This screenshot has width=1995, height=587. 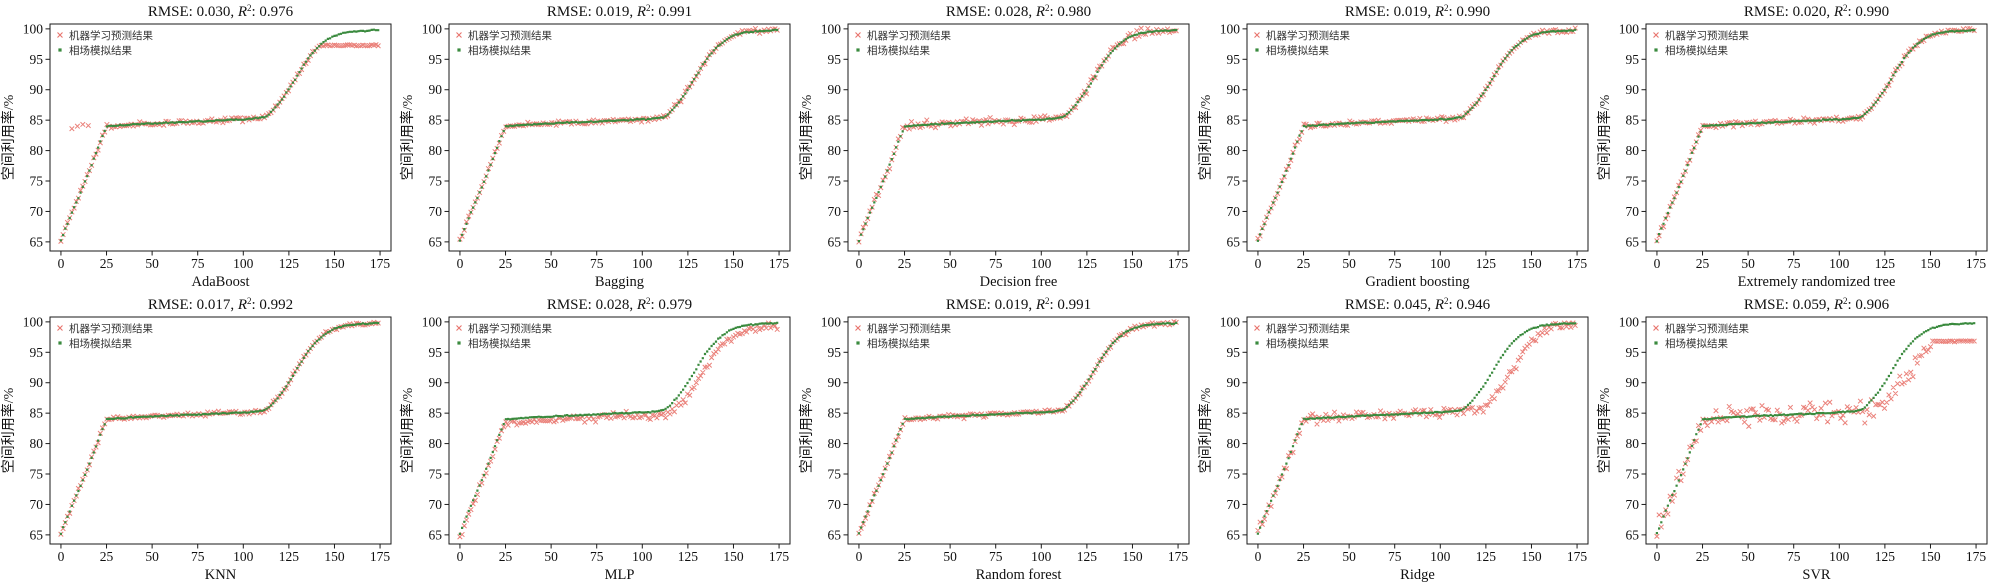 What do you see at coordinates (1976, 556) in the screenshot?
I see `x-tick-label: 175` at bounding box center [1976, 556].